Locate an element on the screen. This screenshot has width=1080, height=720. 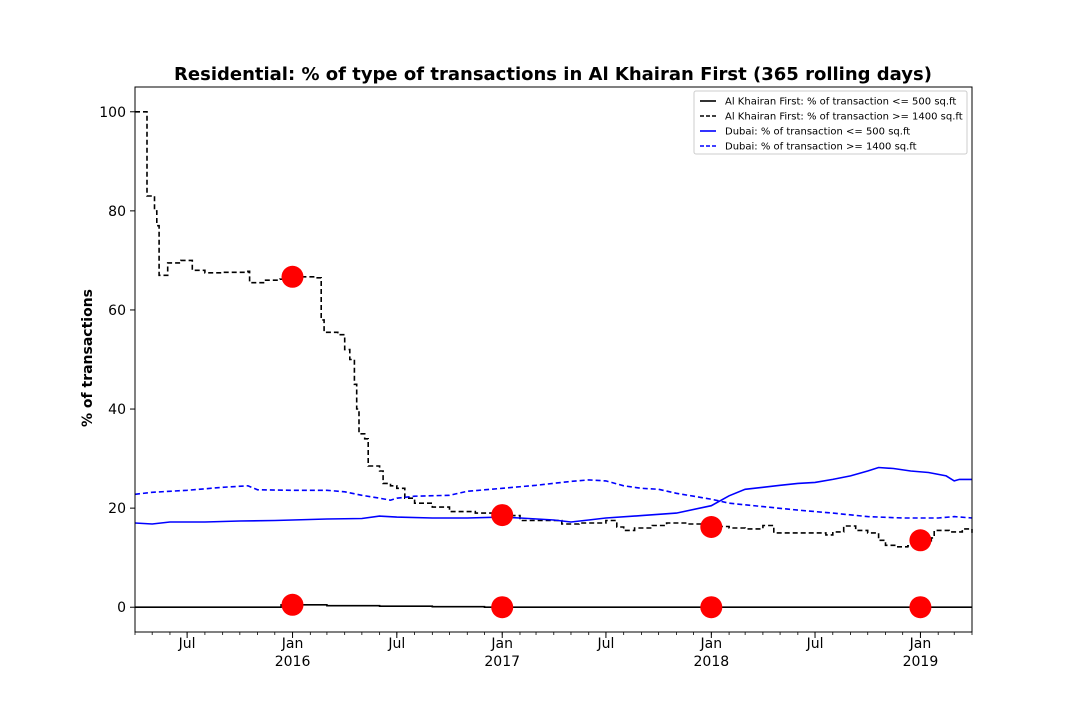
legend-label-3: Dubai: % of transaction <= 500 sq.ft is located at coordinates (817, 132).